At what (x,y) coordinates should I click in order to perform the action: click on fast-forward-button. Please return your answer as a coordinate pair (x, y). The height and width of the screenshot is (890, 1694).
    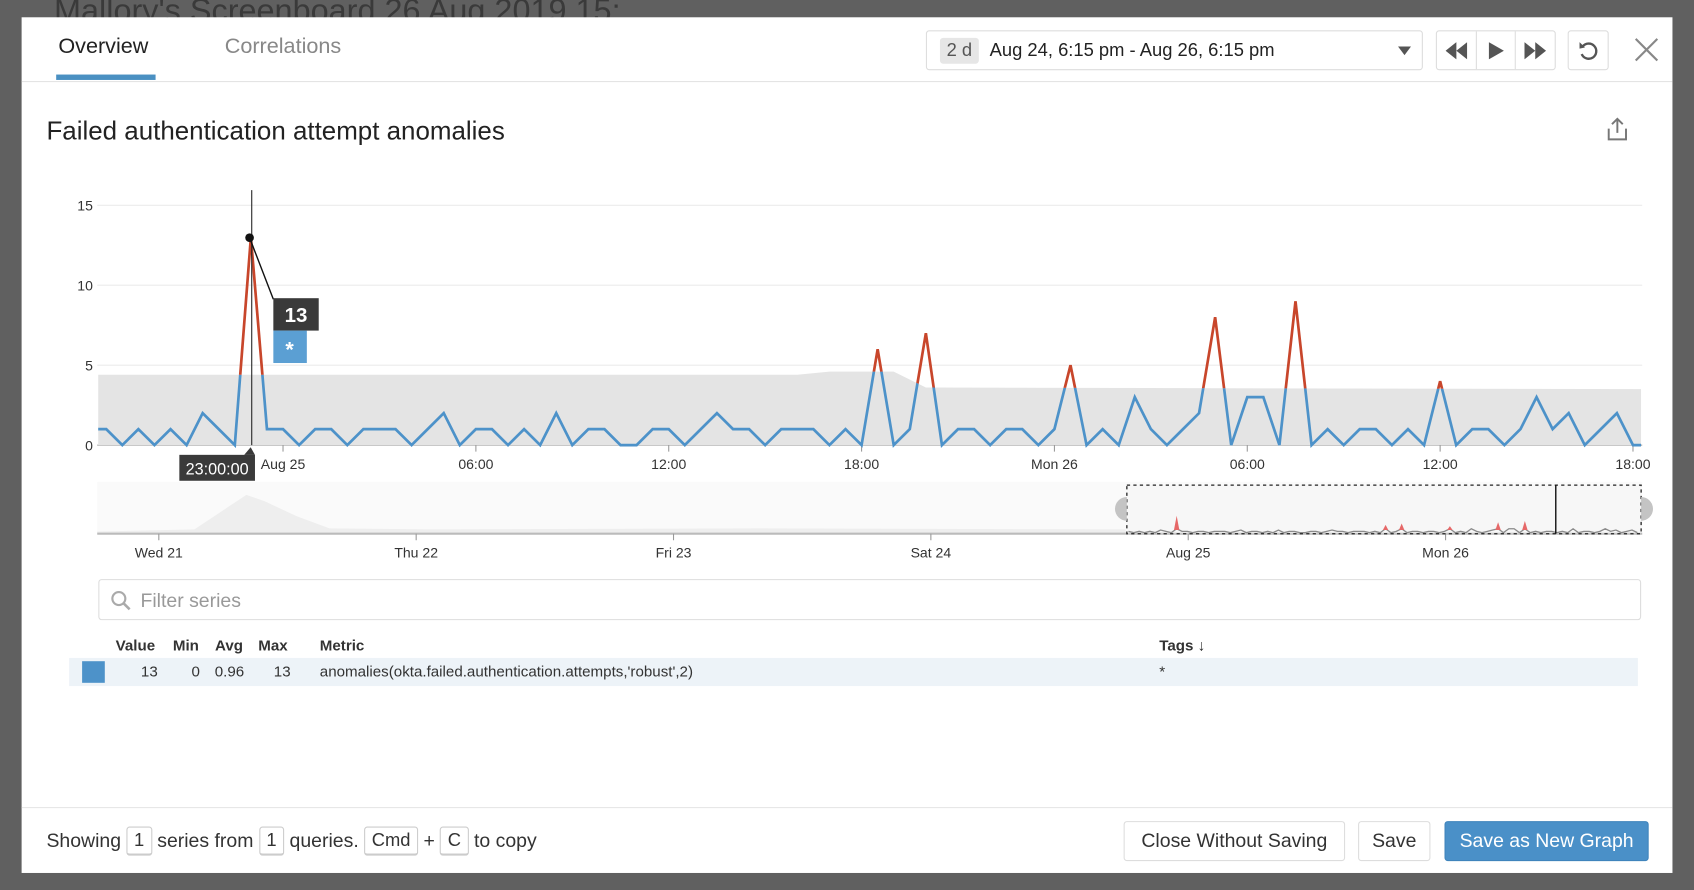
    Looking at the image, I should click on (1535, 50).